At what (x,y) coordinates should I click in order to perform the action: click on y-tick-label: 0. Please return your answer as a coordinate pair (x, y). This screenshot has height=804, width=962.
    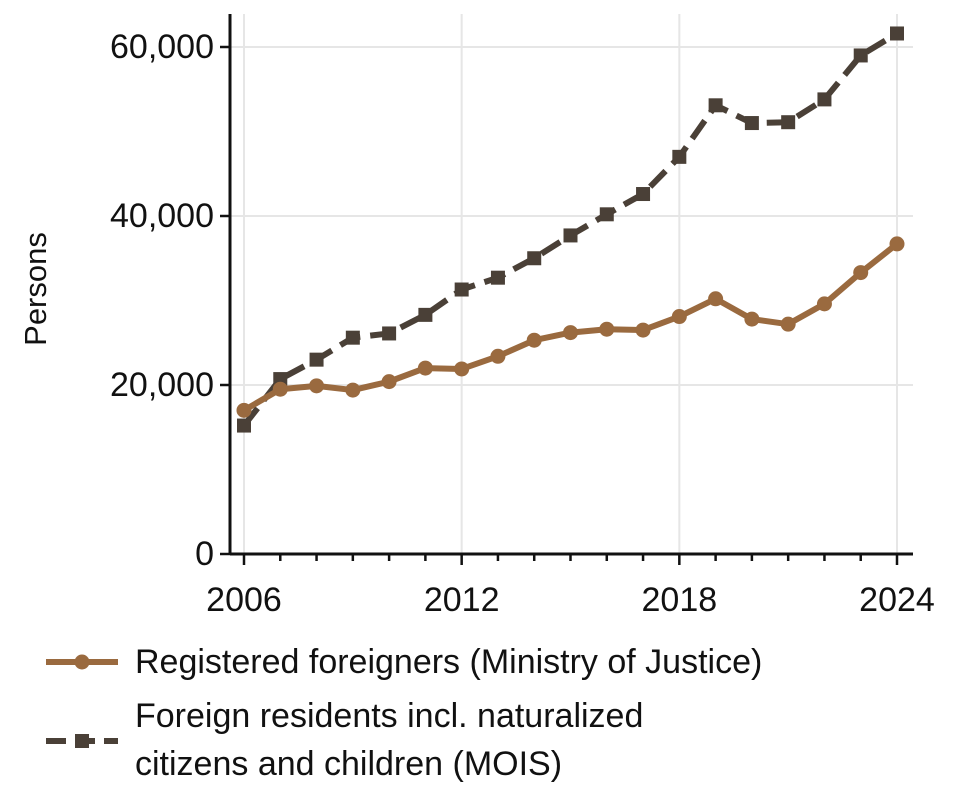
    Looking at the image, I should click on (204, 554).